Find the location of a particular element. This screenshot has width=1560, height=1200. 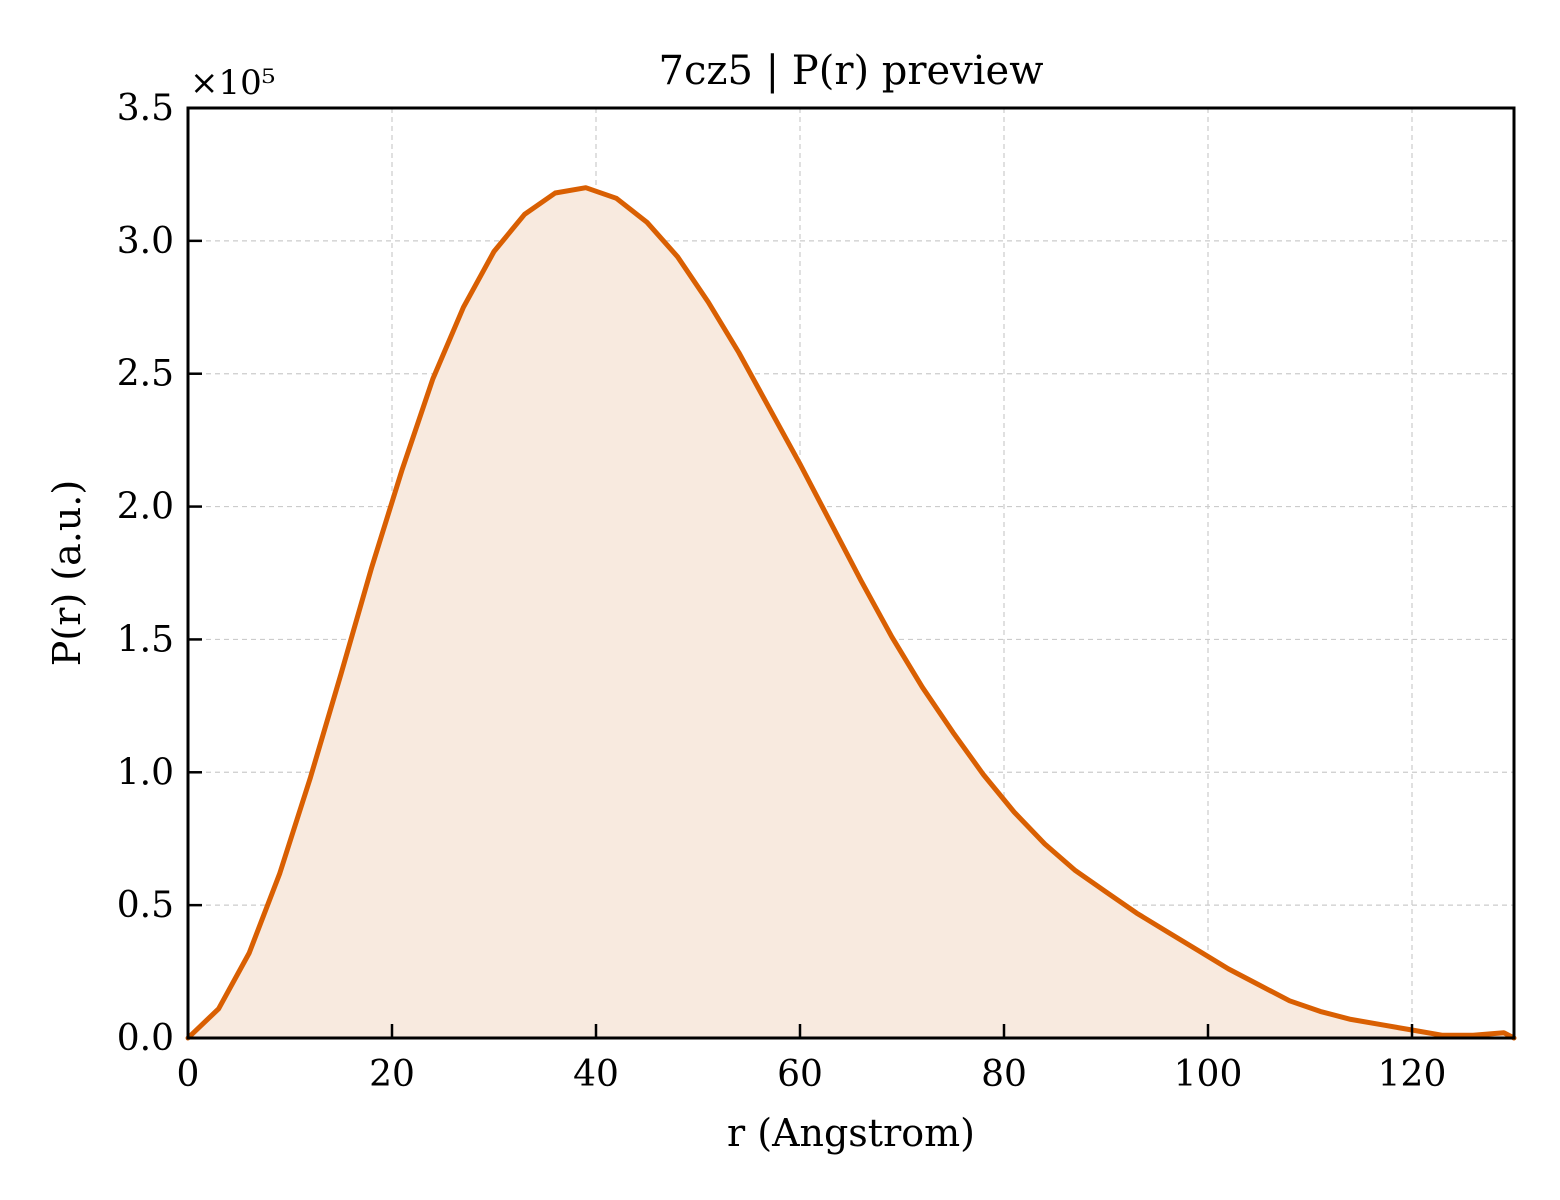

y-axis-multiplier: ×10⁵ is located at coordinates (232, 83).